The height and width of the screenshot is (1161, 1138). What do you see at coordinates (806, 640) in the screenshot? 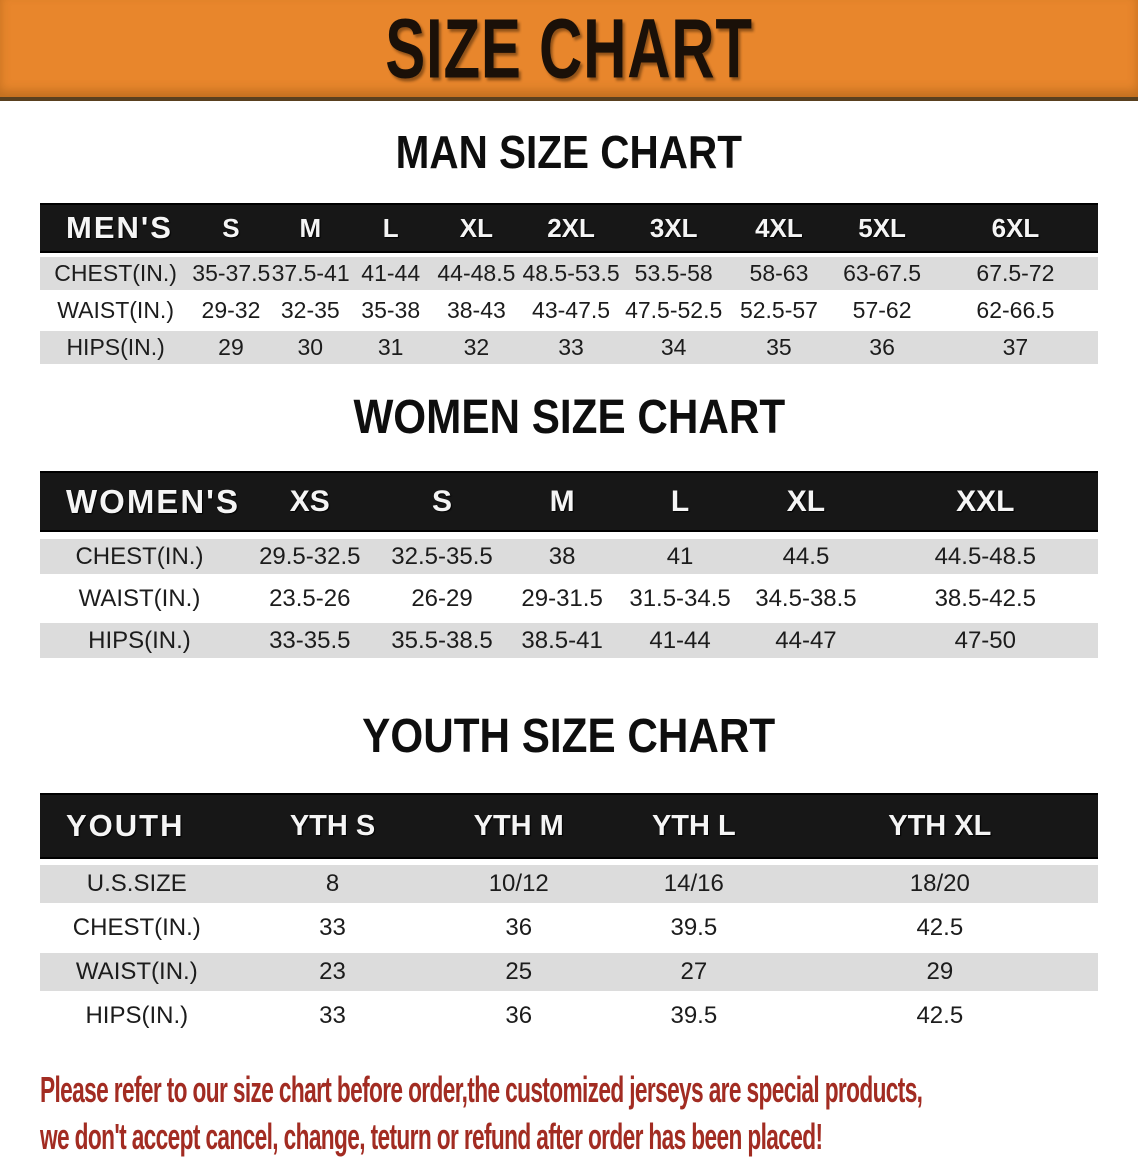
I see `measurement-cell: 44-47` at bounding box center [806, 640].